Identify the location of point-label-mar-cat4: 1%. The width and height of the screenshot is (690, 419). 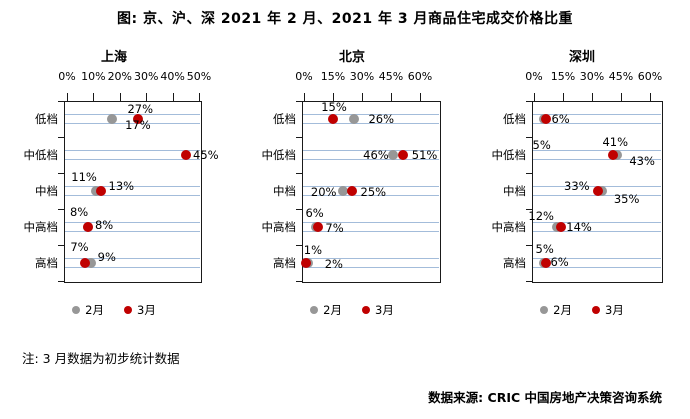
(313, 250).